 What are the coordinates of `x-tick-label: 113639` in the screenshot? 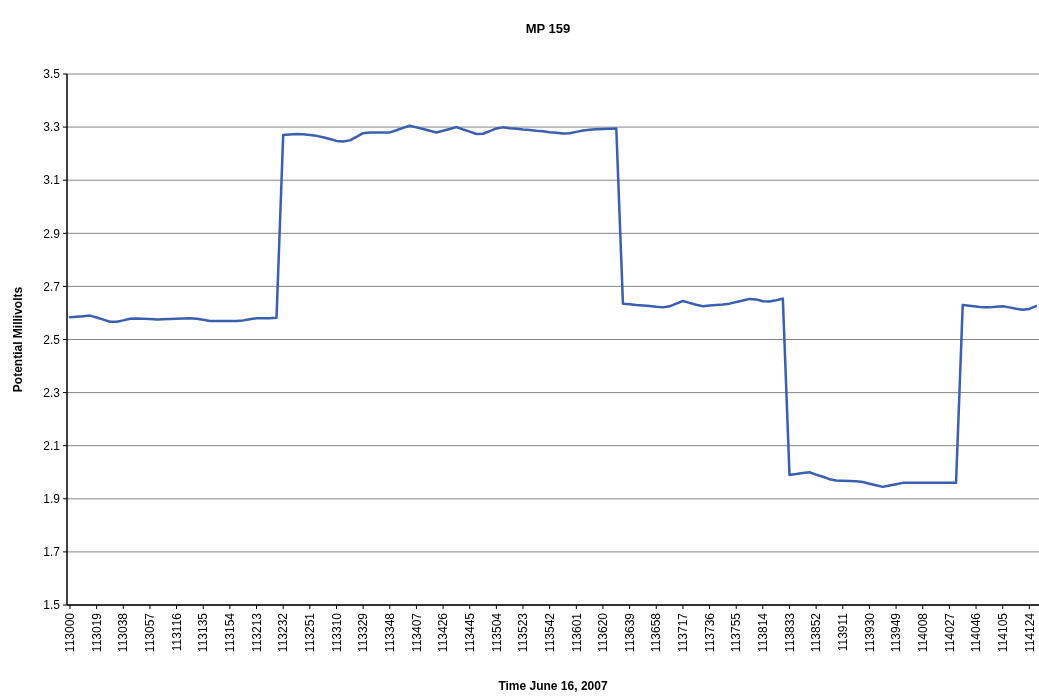 It's located at (629, 632).